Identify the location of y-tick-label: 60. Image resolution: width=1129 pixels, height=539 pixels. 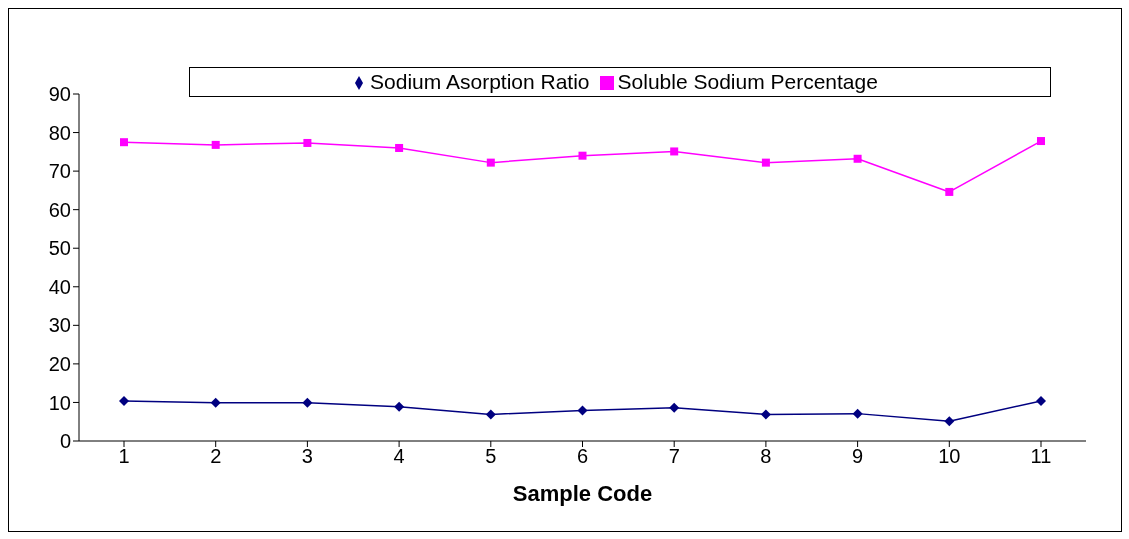
(59, 209).